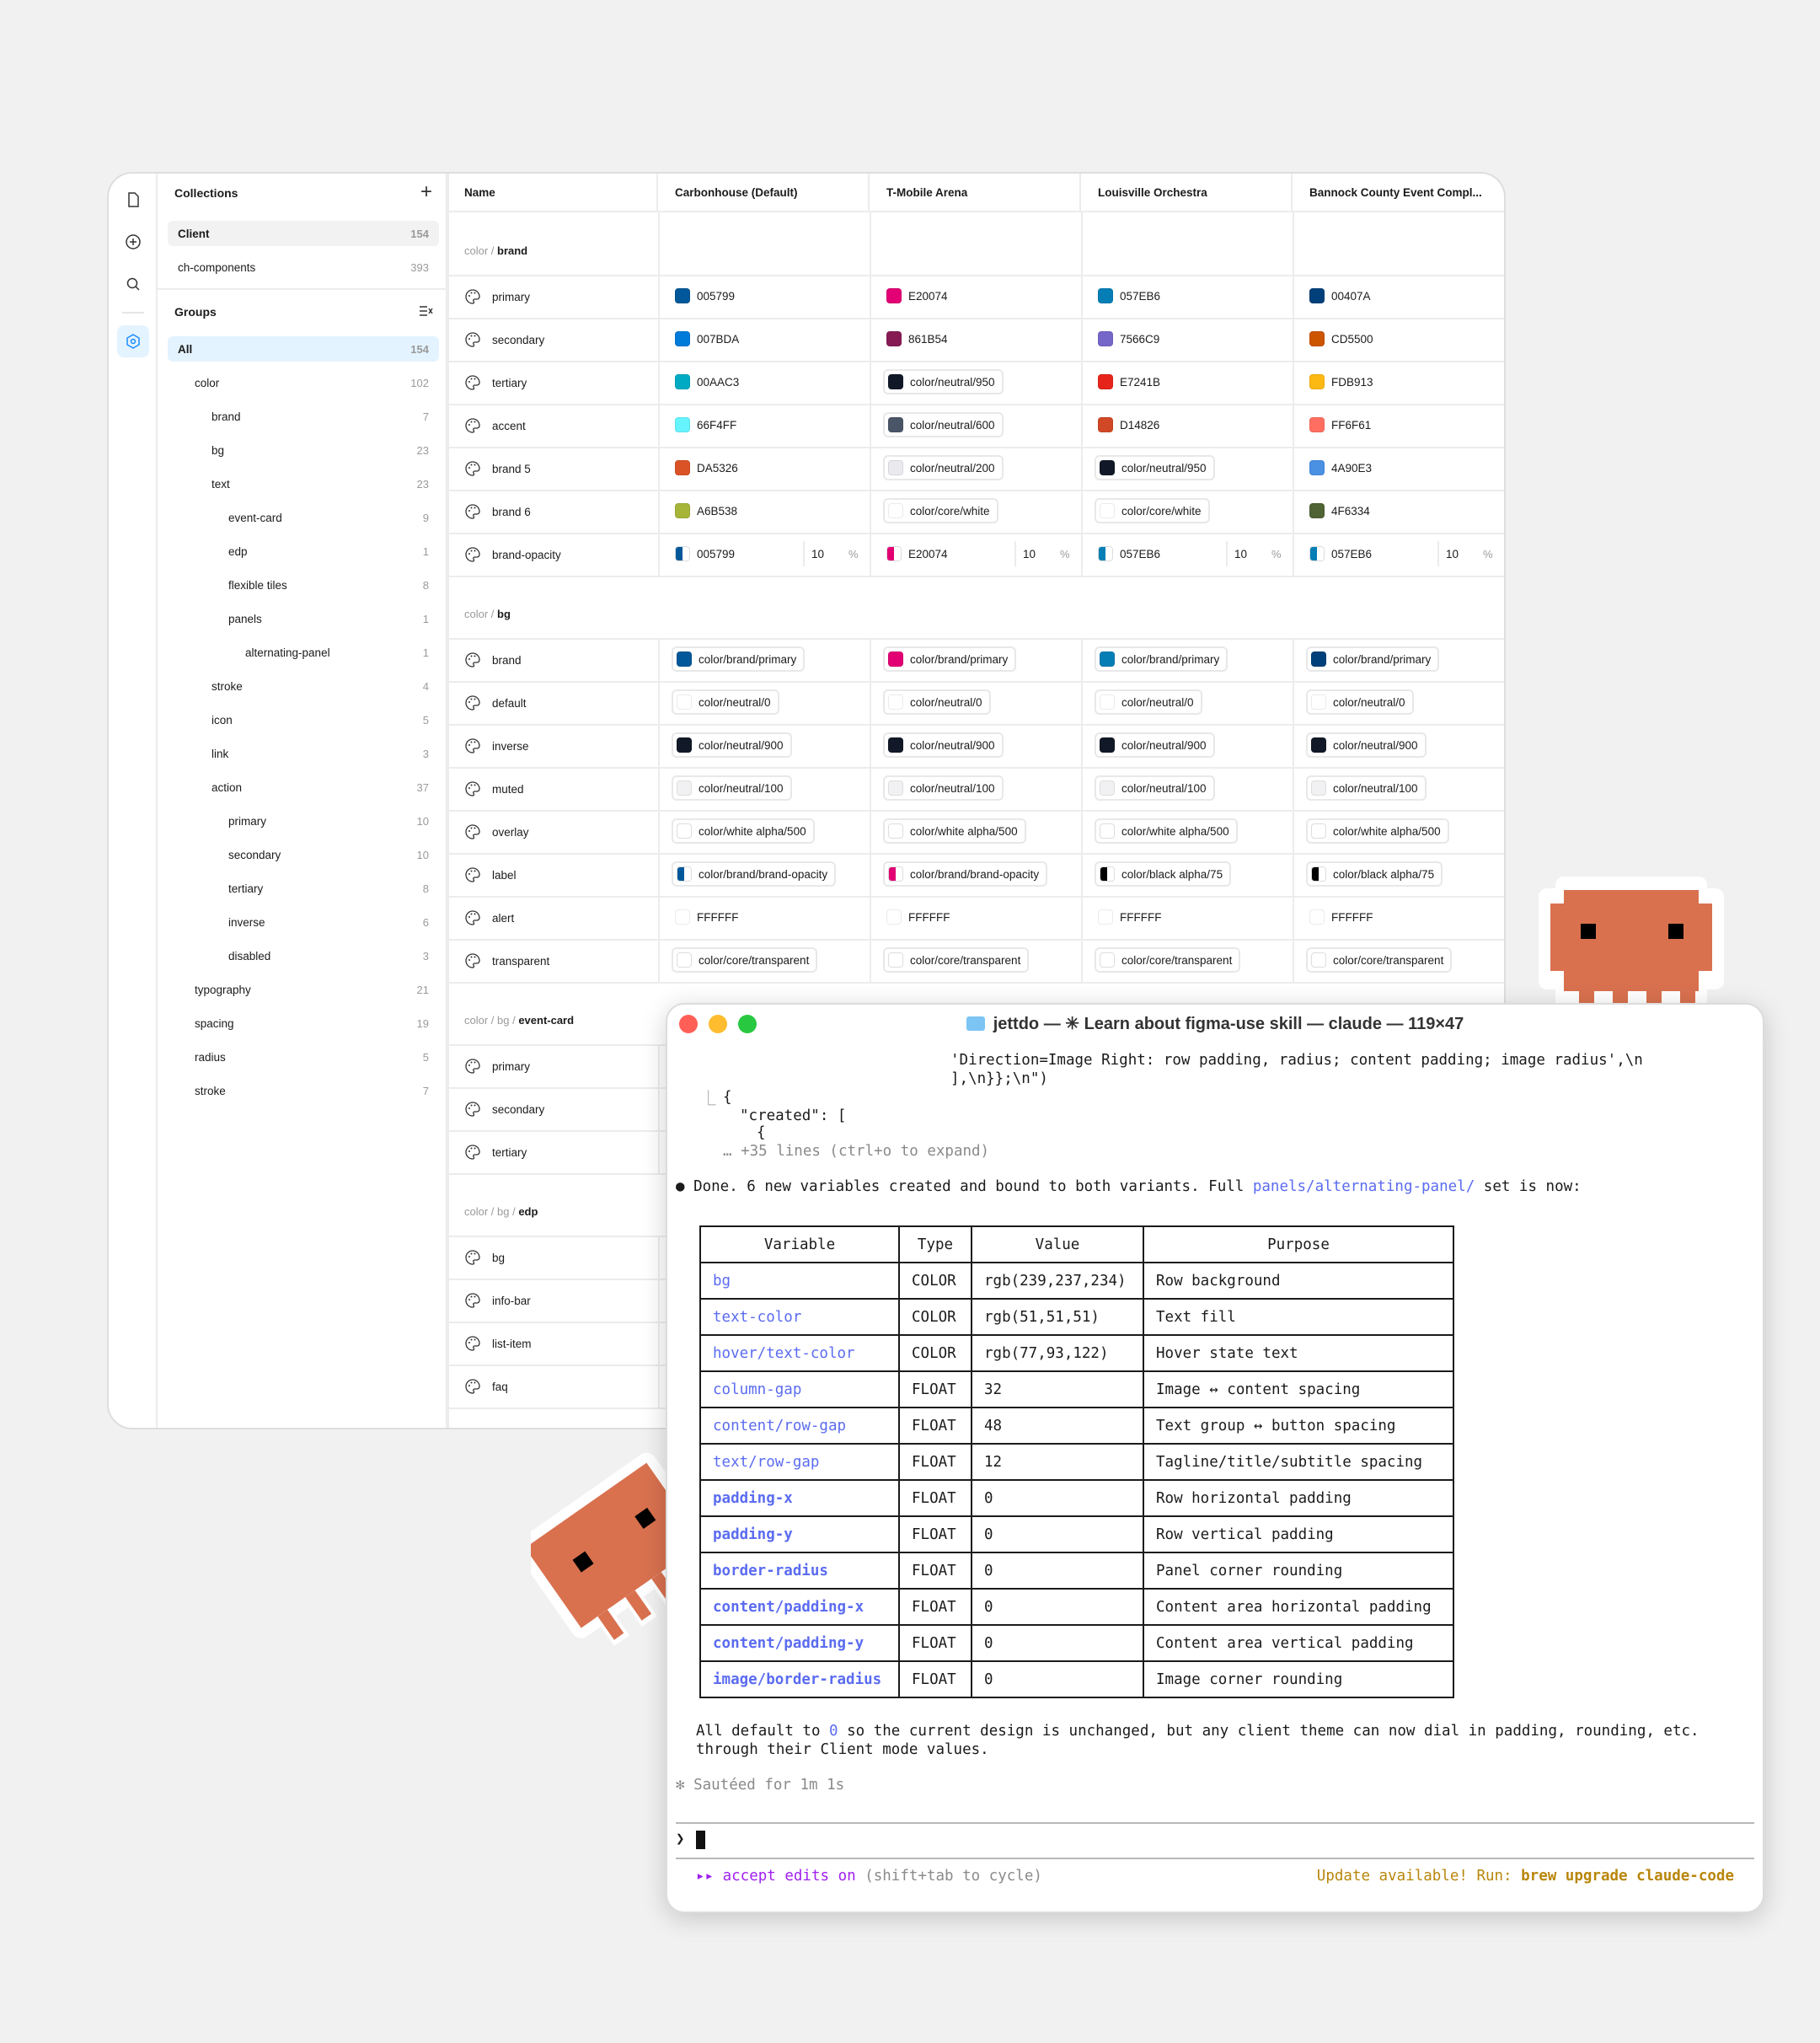 This screenshot has height=2043, width=1820. What do you see at coordinates (303, 349) in the screenshot?
I see `group-item: All 154` at bounding box center [303, 349].